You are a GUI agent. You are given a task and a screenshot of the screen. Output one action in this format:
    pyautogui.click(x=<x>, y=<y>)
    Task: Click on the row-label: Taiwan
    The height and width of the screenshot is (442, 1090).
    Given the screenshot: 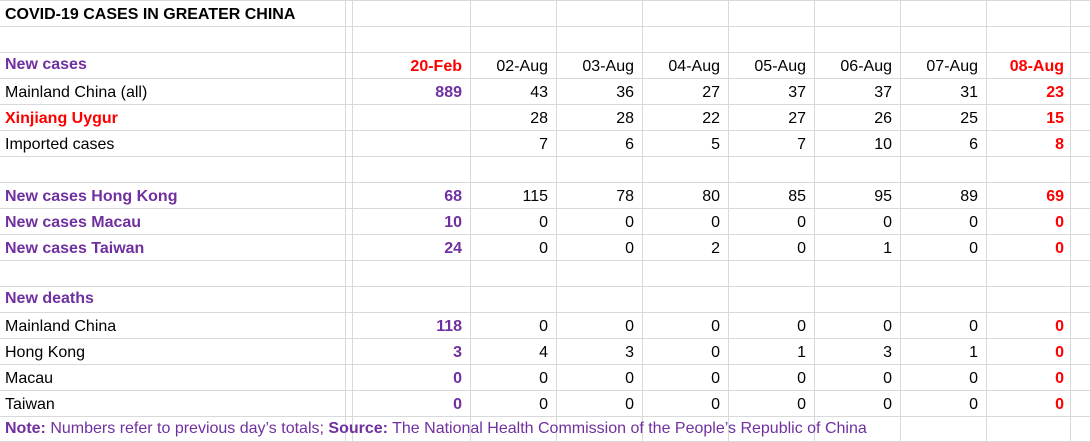 What is the action you would take?
    pyautogui.click(x=30, y=404)
    